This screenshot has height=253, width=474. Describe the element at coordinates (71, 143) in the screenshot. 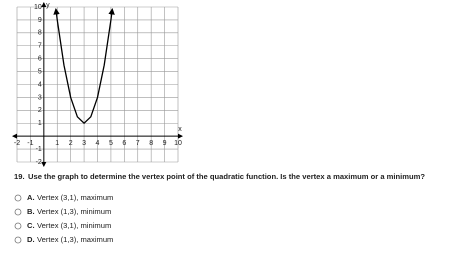

I see `x-tick-label: 2` at that location.